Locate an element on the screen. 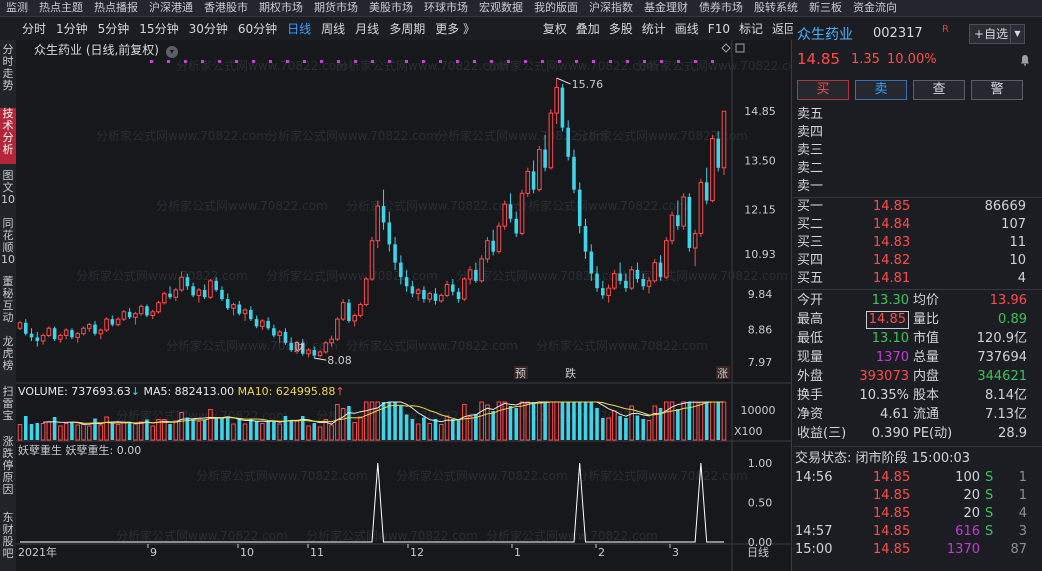 The height and width of the screenshot is (571, 1042). period-label-bottom: 日线 is located at coordinates (758, 552).